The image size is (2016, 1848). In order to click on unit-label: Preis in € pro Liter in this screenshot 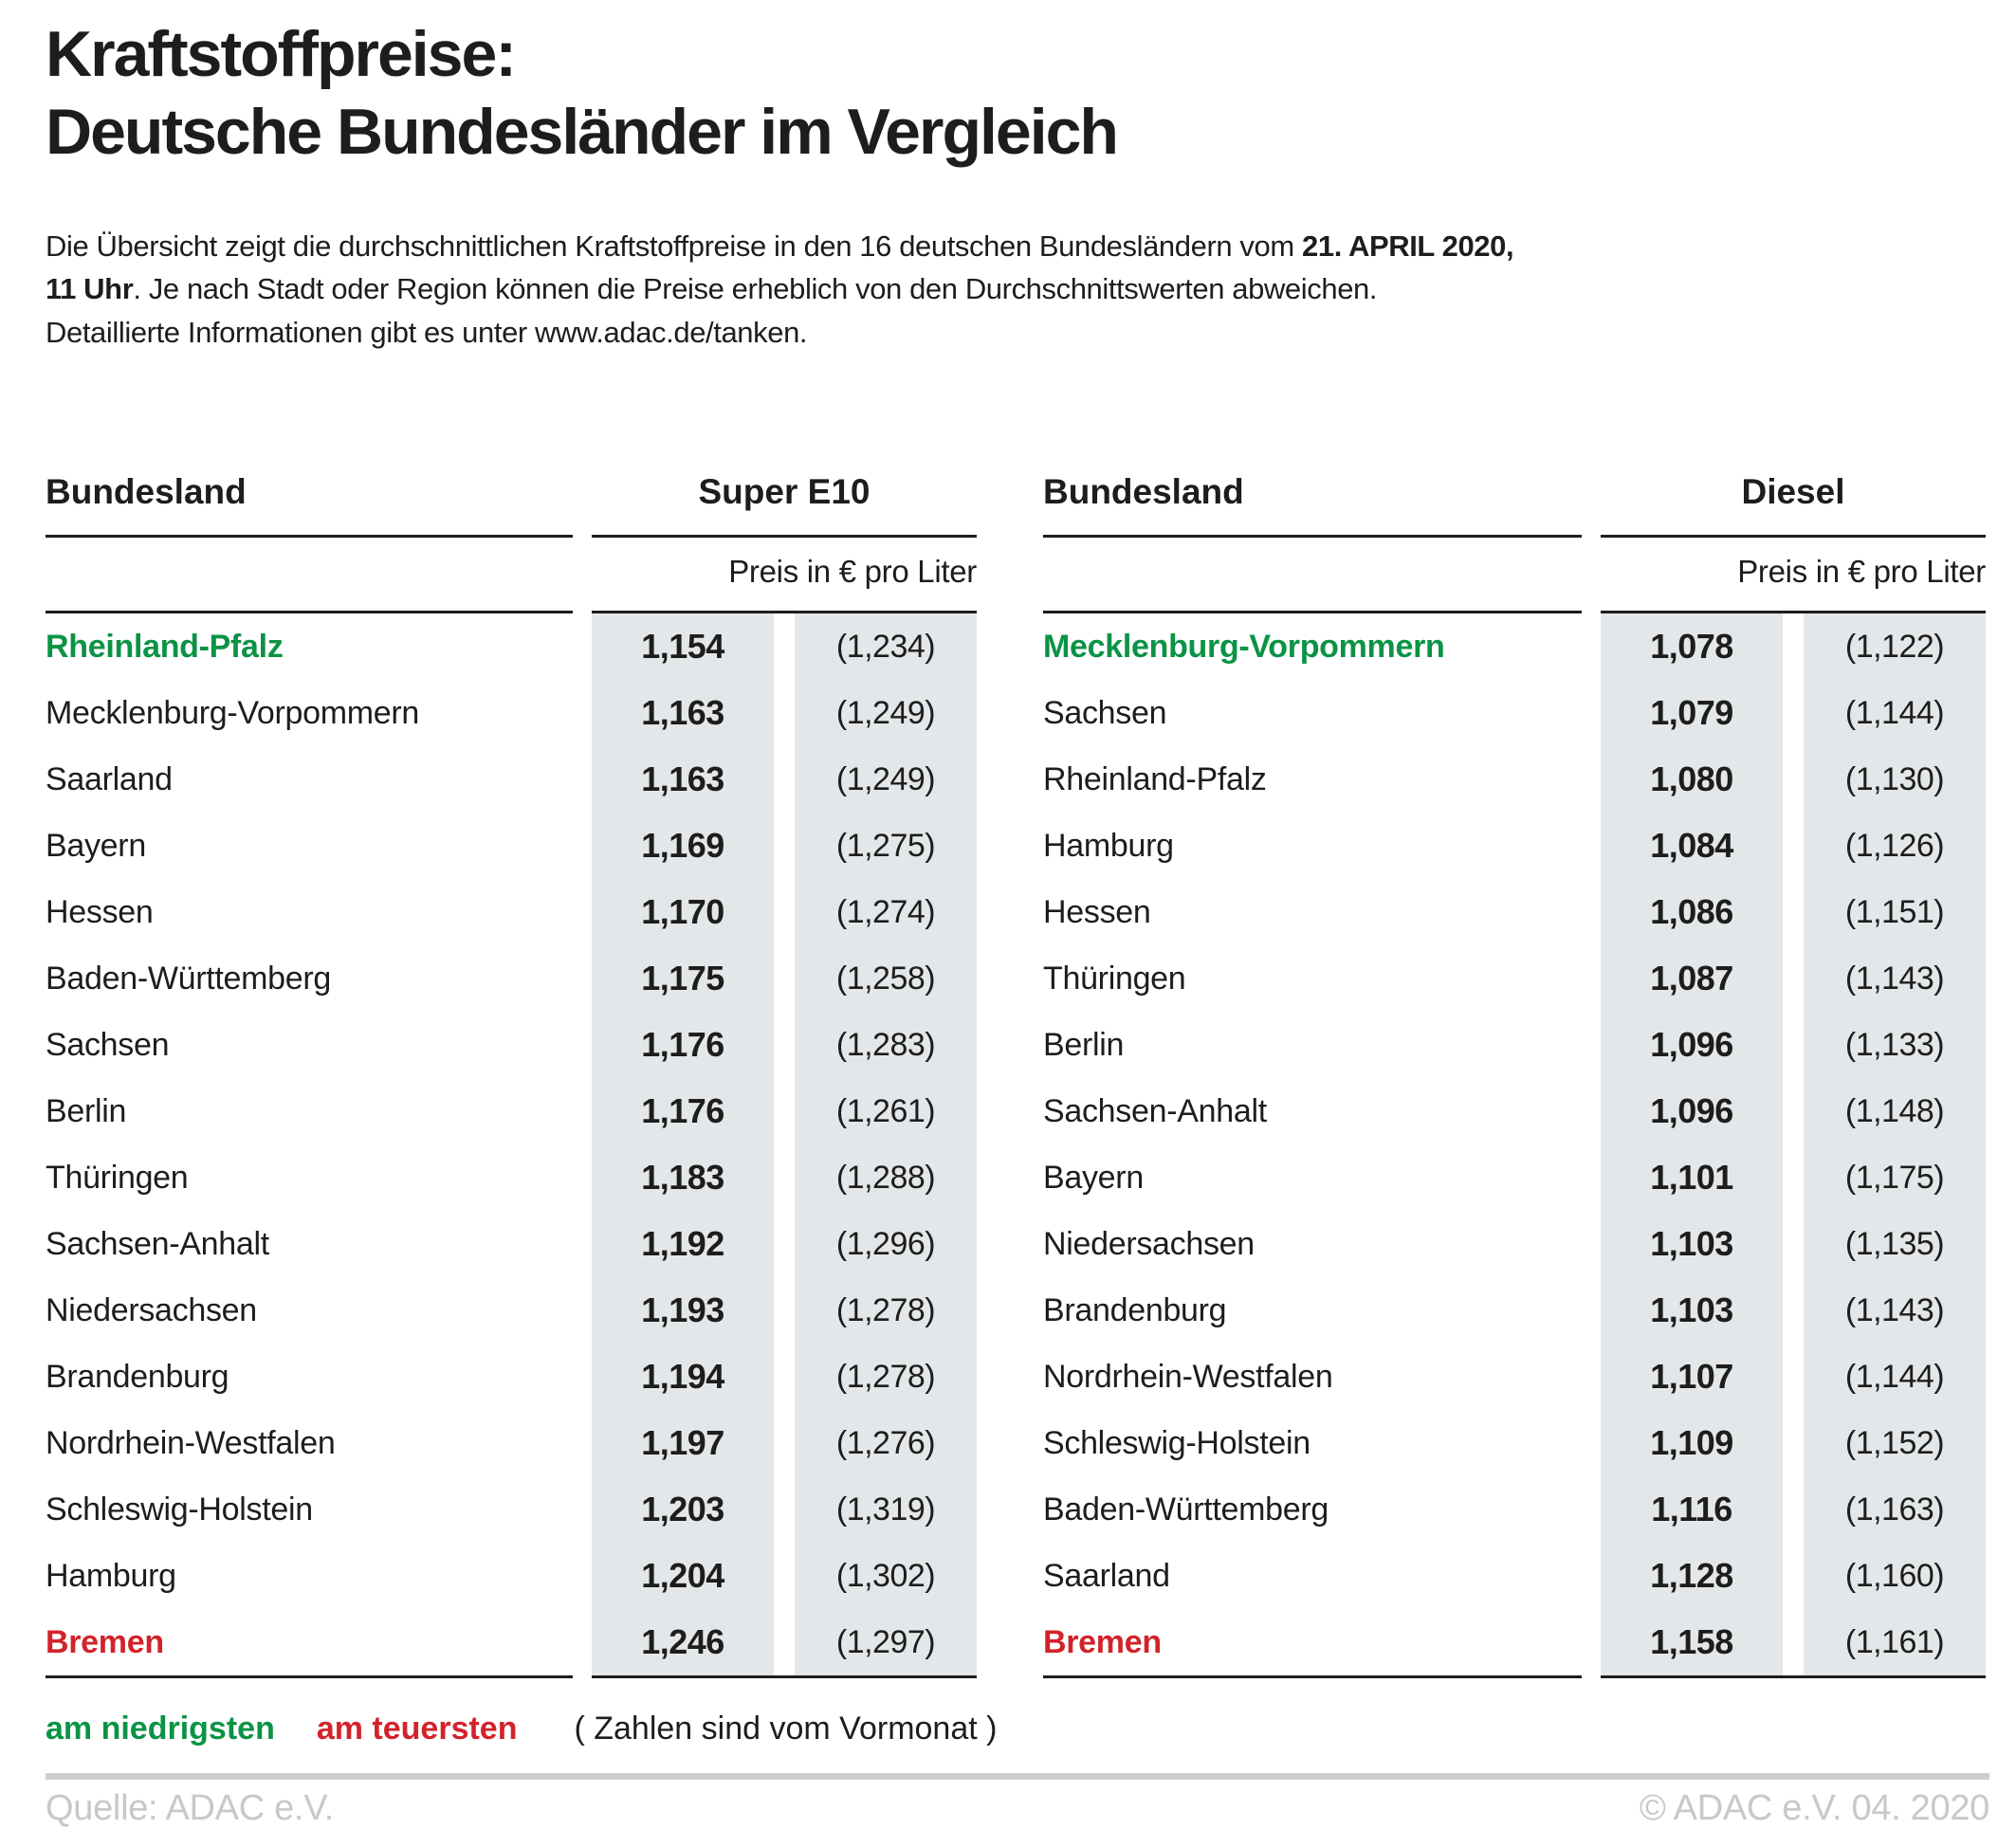, I will do `click(852, 571)`.